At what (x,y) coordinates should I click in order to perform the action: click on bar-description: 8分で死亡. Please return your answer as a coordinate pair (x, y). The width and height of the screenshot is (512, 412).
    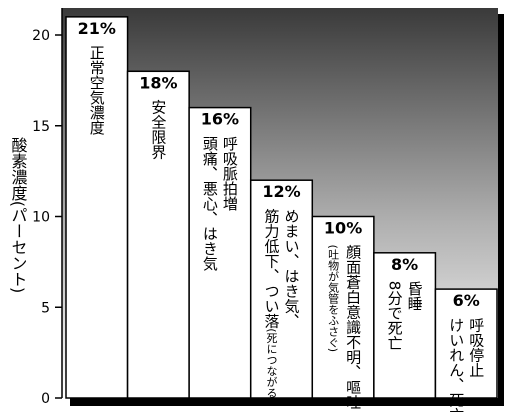
    Looking at the image, I should click on (395, 316).